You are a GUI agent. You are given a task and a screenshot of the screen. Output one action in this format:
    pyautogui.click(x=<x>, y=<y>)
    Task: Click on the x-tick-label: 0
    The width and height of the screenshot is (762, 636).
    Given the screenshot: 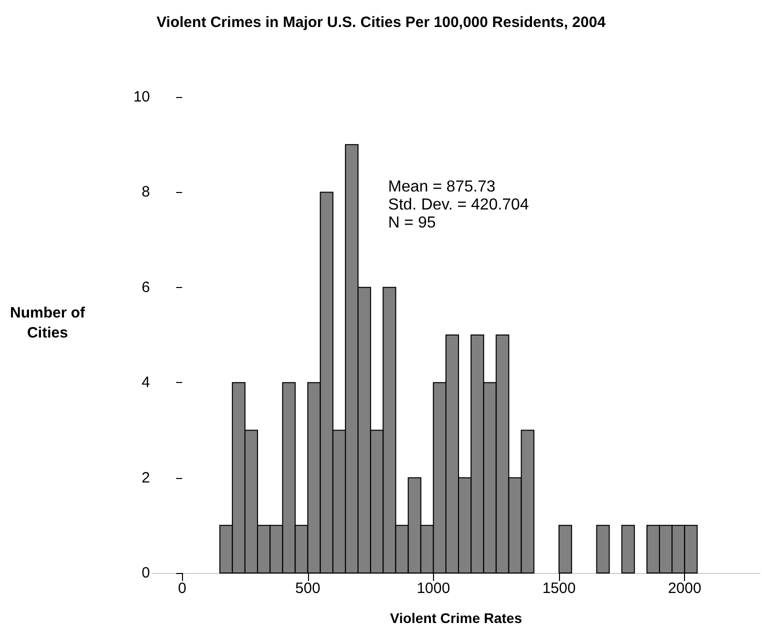 What is the action you would take?
    pyautogui.click(x=182, y=588)
    